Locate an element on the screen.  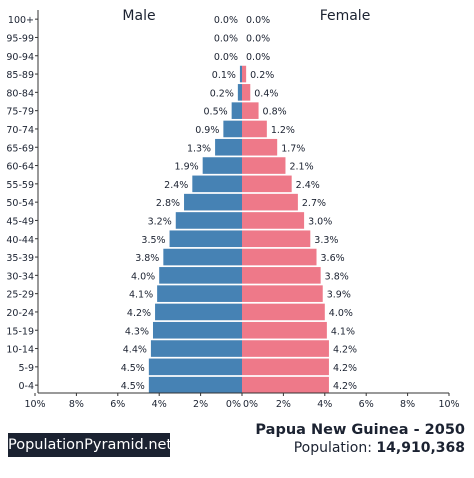
female-value-label: 3.3% is located at coordinates (326, 240).